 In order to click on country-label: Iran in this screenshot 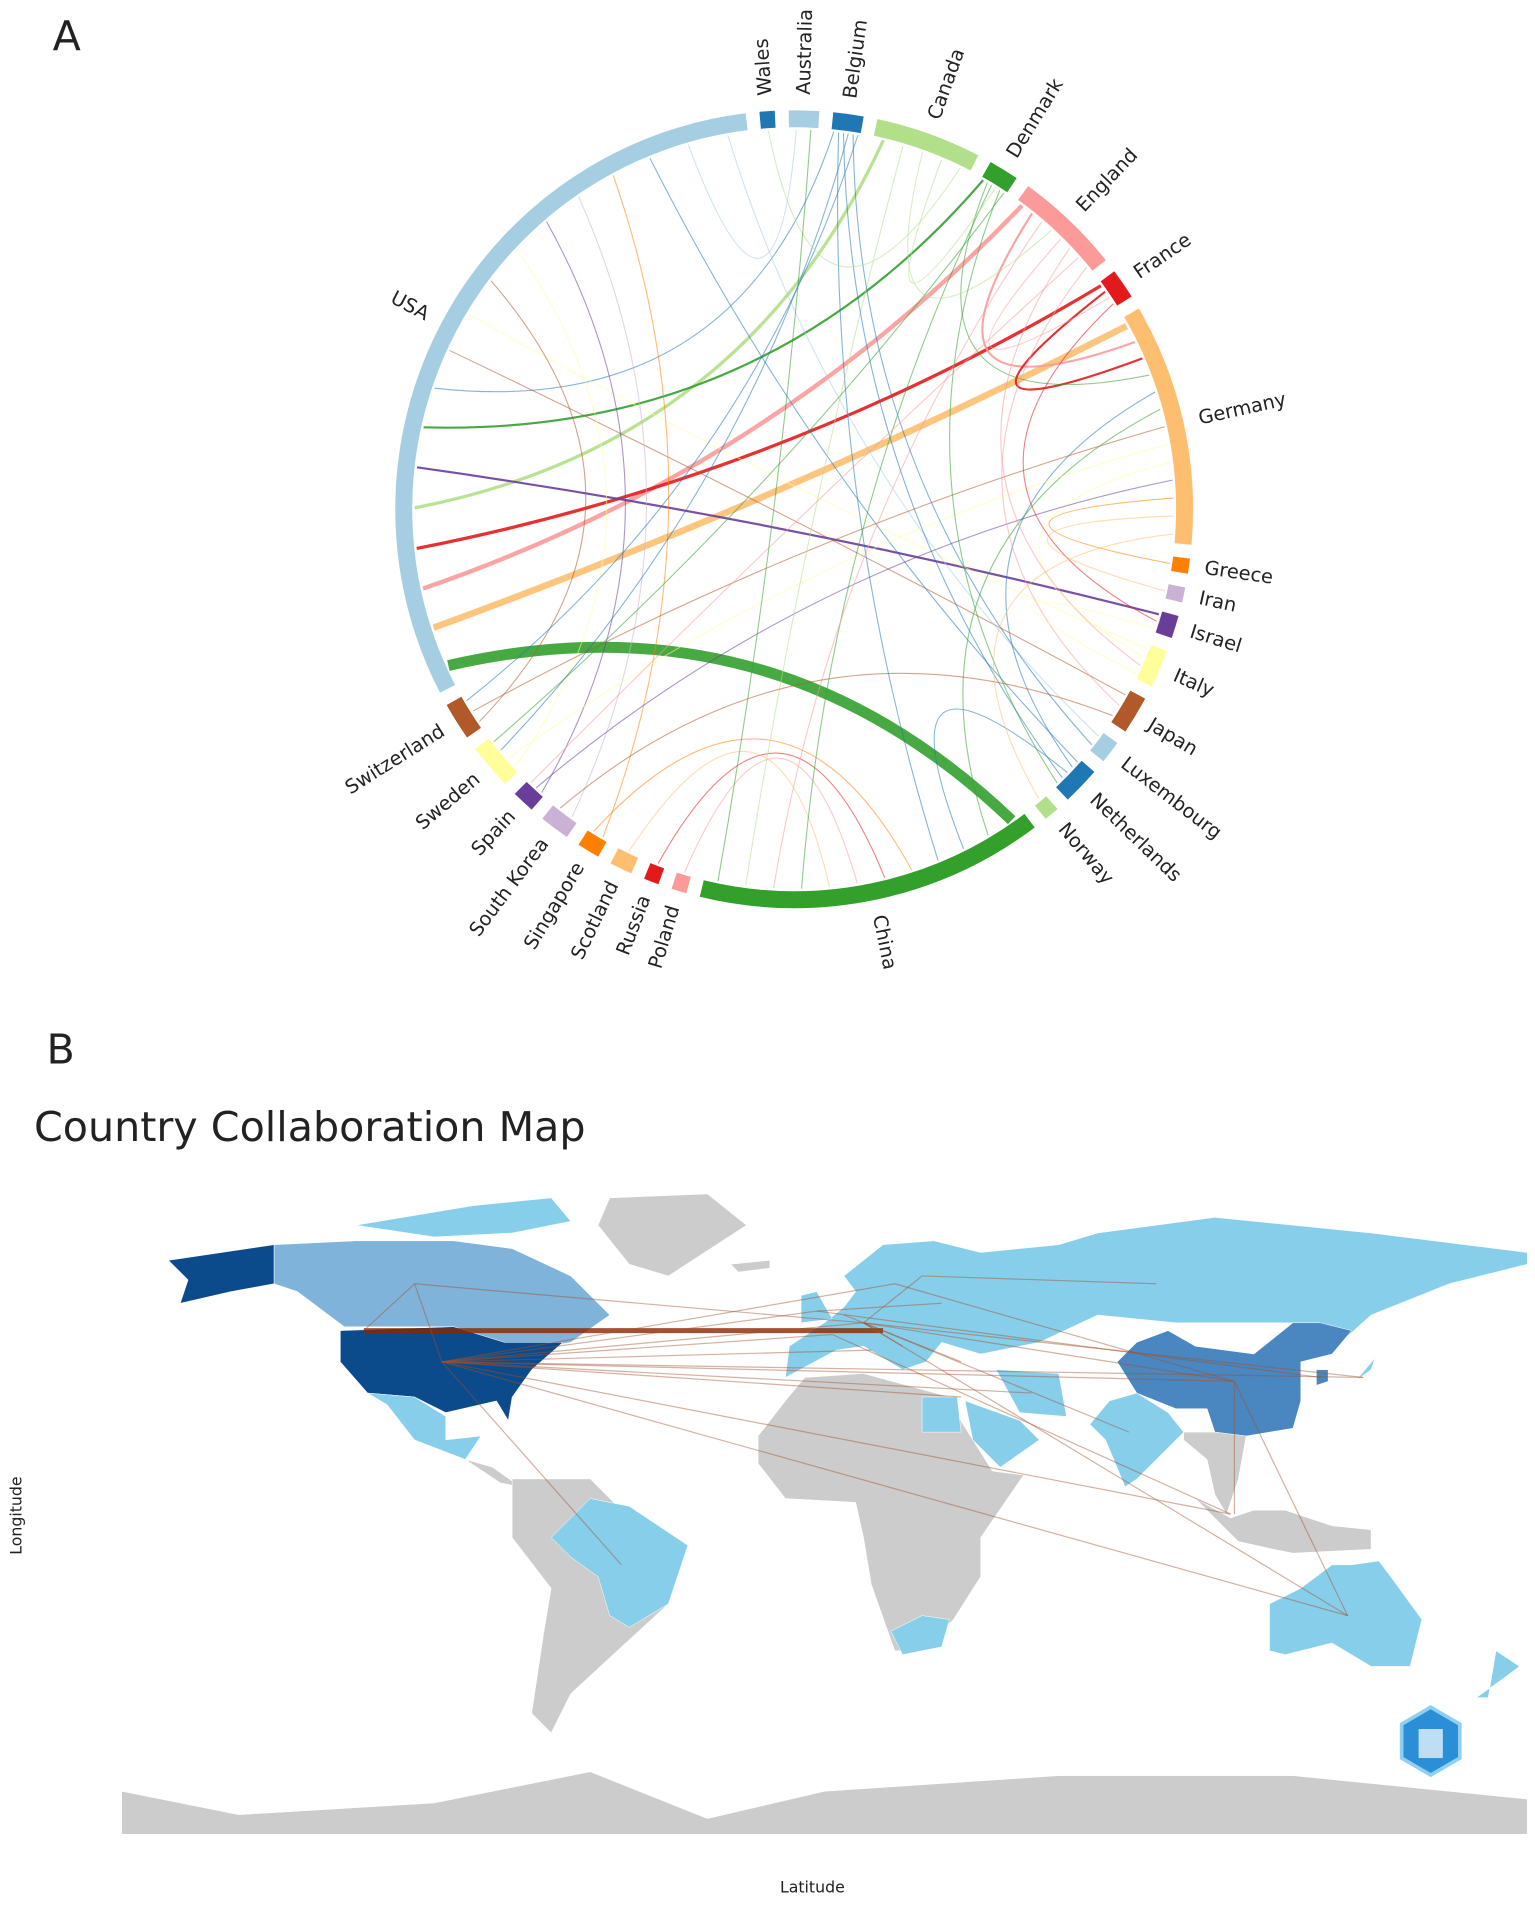, I will do `click(1218, 601)`.